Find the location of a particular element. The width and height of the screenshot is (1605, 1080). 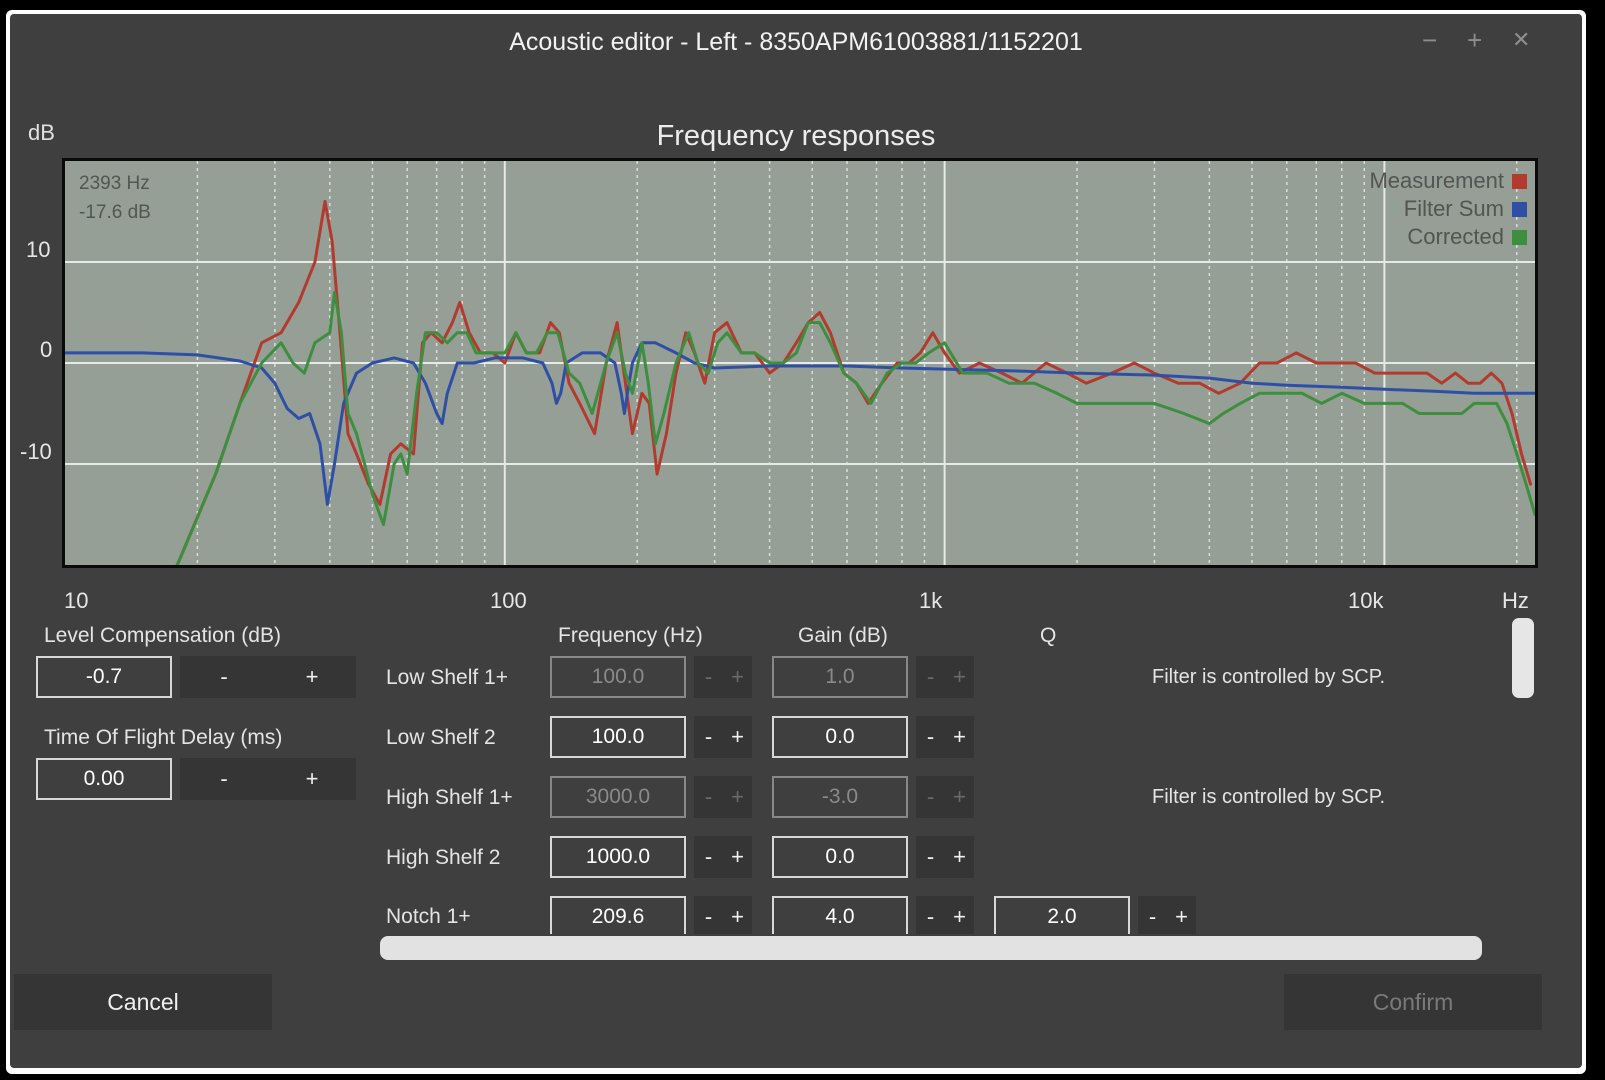

chart-legend: Measurement Filter Sum Corrected is located at coordinates (1448, 209).